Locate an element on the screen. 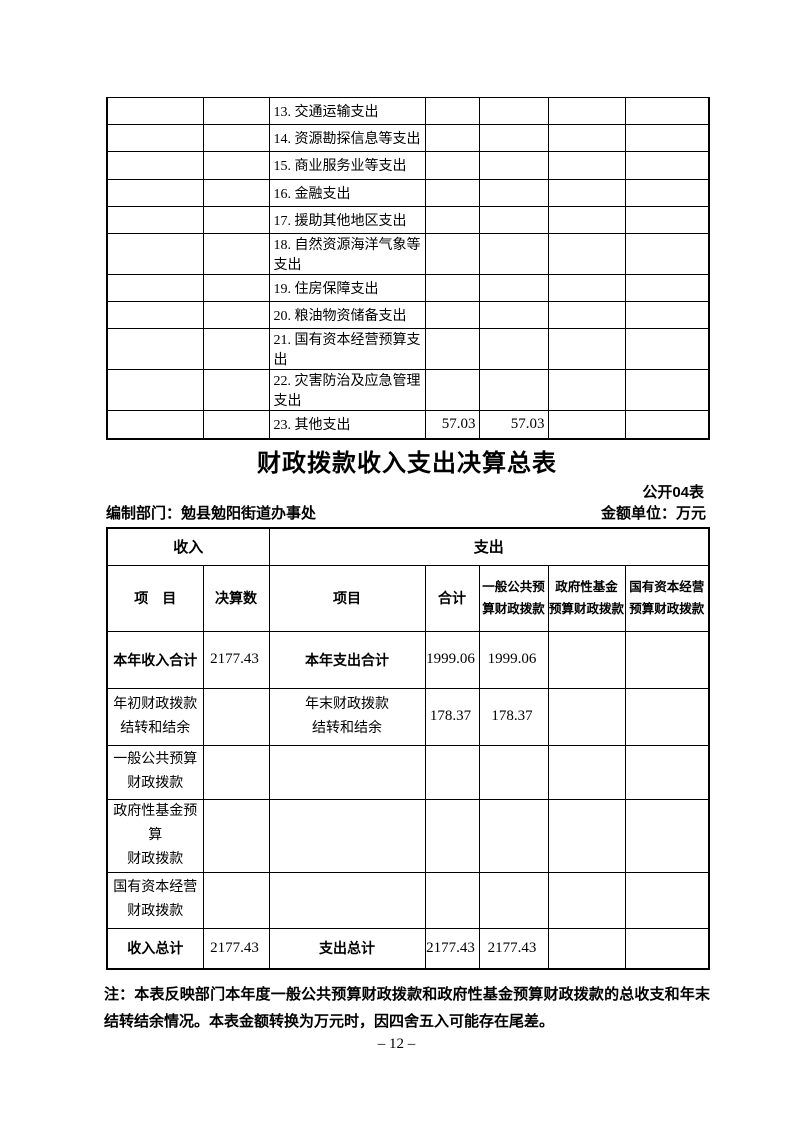 The height and width of the screenshot is (1122, 793). item-cell: 21. 国有资本经营预算支出 is located at coordinates (347, 349).